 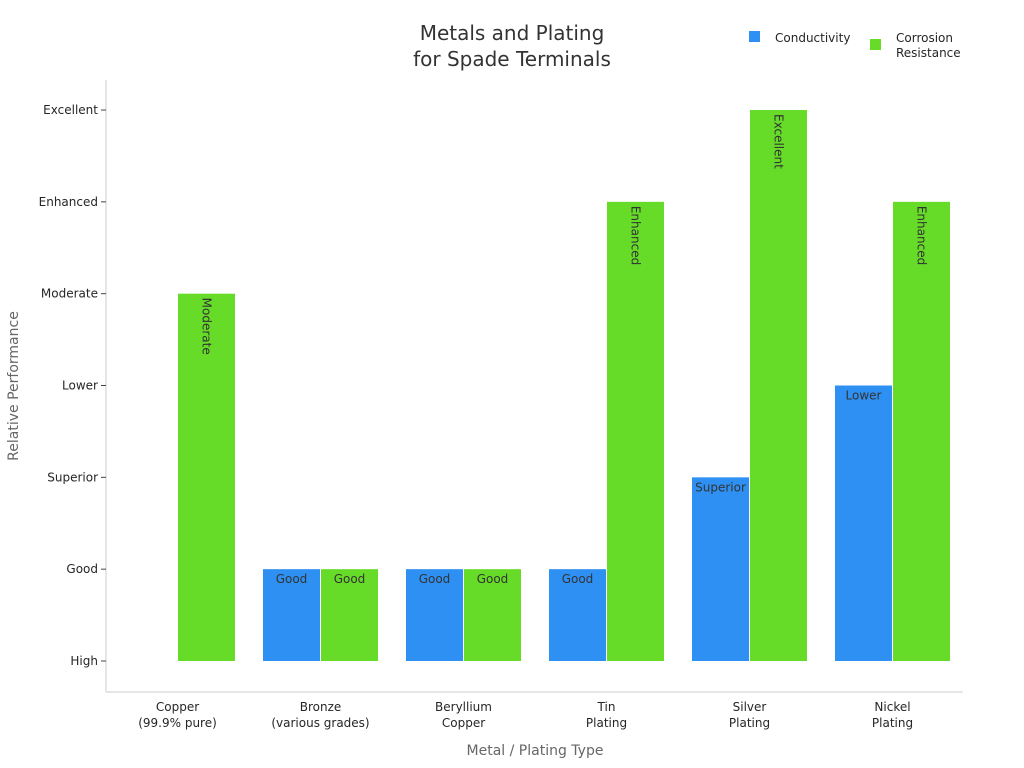 I want to click on x-tick-label: Bronze (various grades), so click(x=320, y=715).